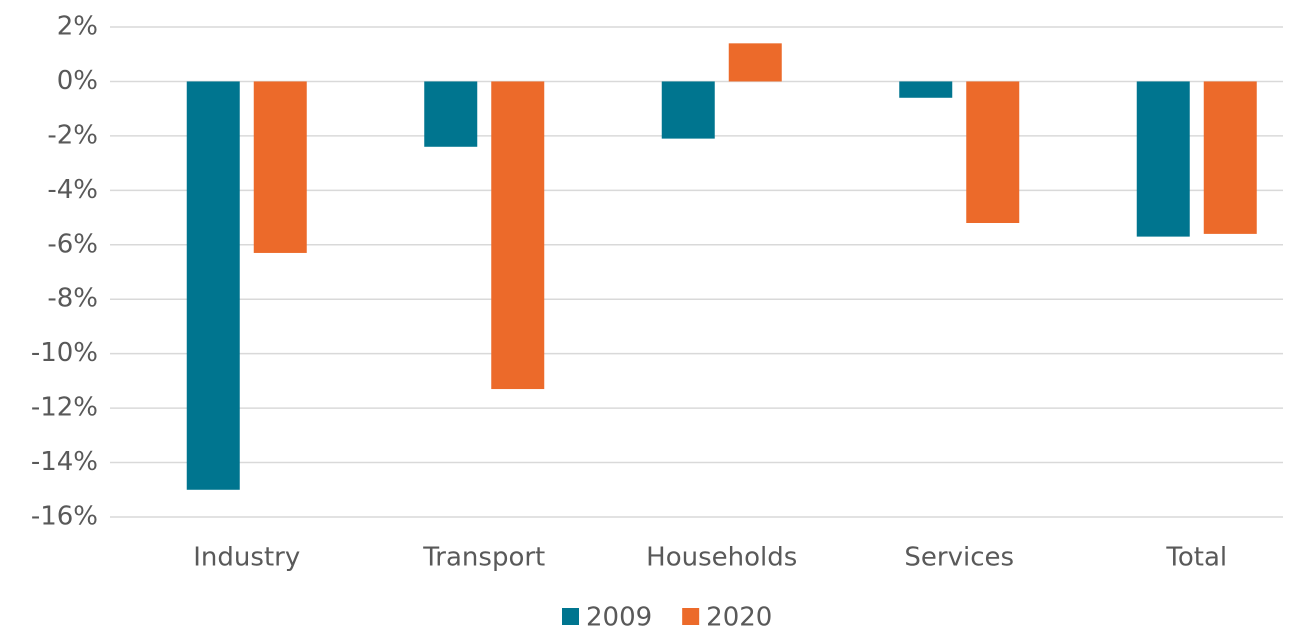 This screenshot has height=631, width=1297. Describe the element at coordinates (1196, 558) in the screenshot. I see `x-tick-label: Total` at that location.